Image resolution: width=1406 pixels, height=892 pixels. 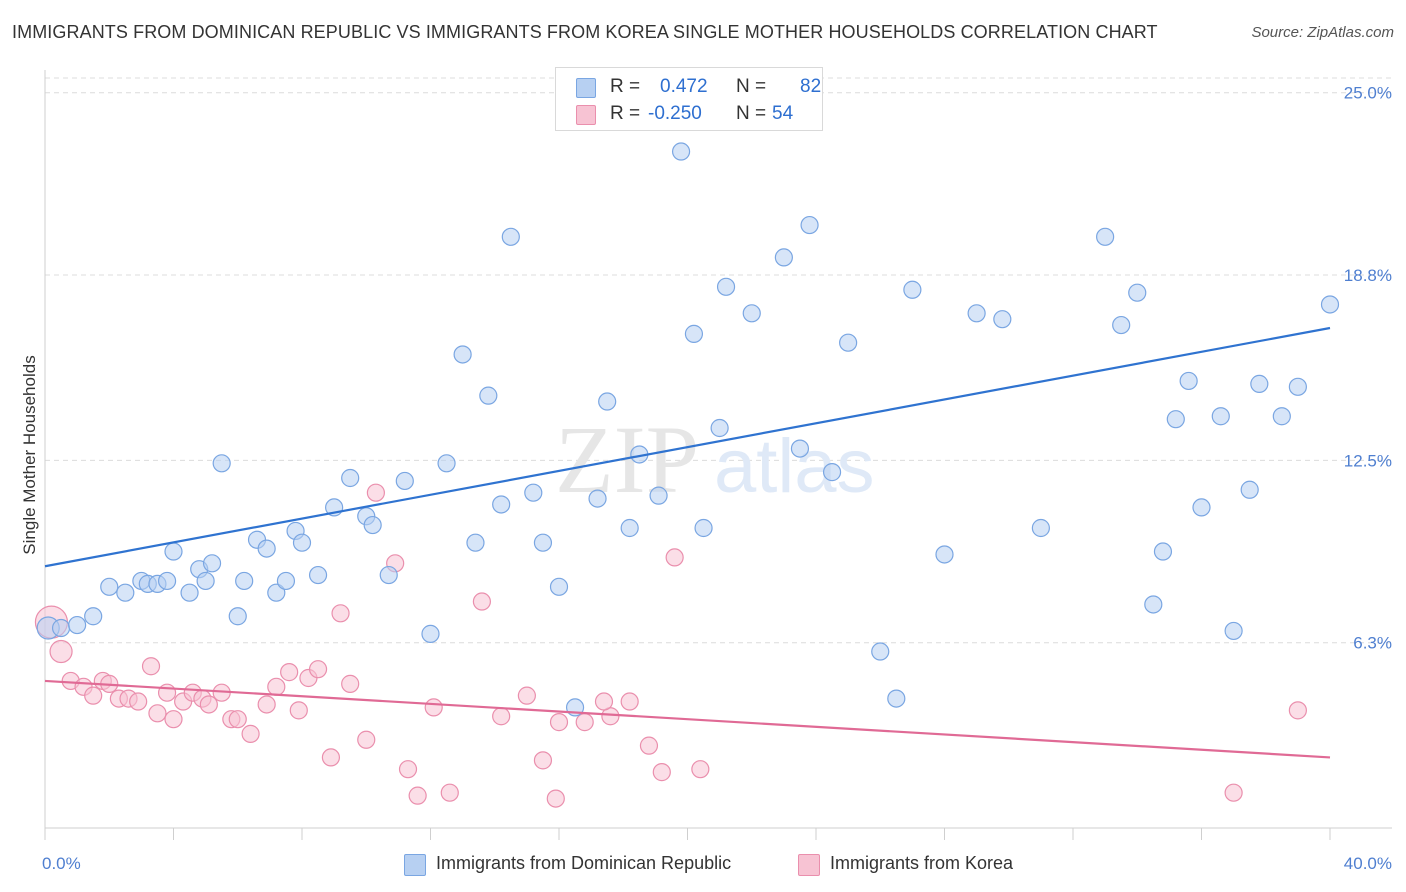 What do you see at coordinates (1372, 643) in the screenshot?
I see `y-tick-label: 6.3%` at bounding box center [1372, 643].